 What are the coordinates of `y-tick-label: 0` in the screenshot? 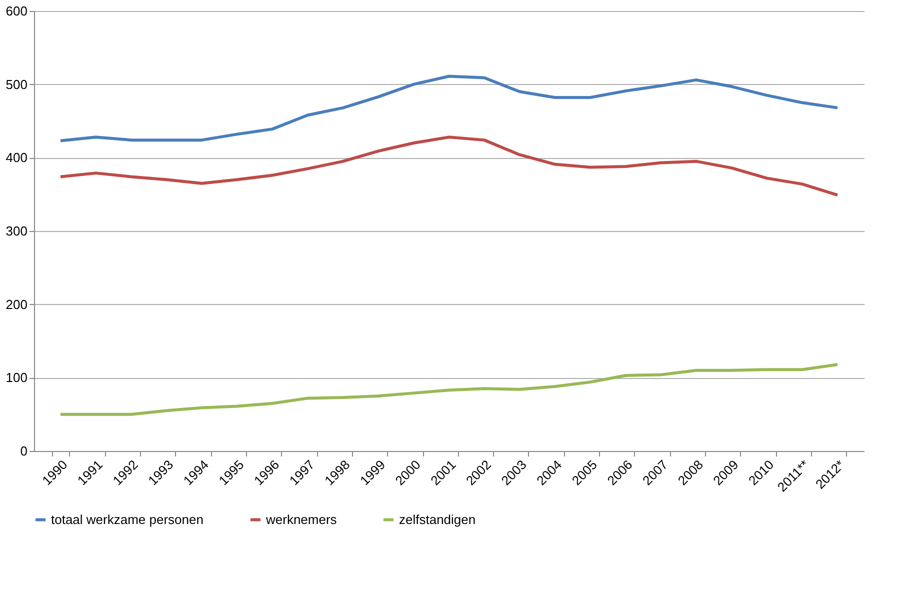 It's located at (24, 451).